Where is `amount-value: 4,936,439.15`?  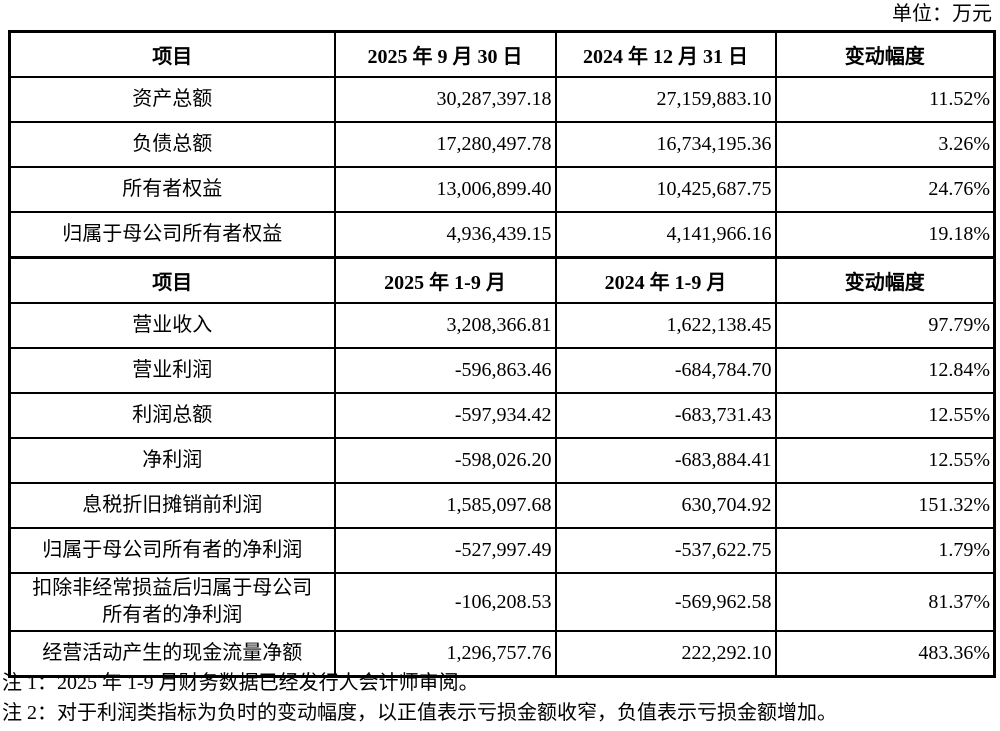
amount-value: 4,936,439.15 is located at coordinates (445, 235).